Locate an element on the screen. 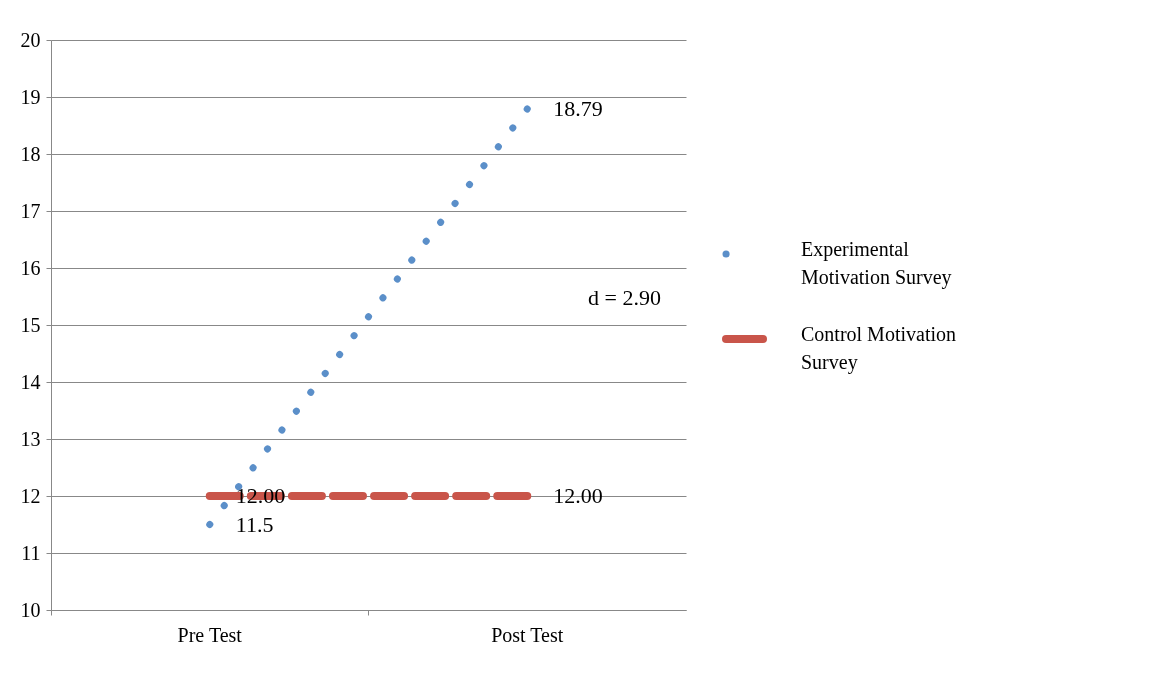 The image size is (1151, 677). x-tick-label: Post Test is located at coordinates (527, 634).